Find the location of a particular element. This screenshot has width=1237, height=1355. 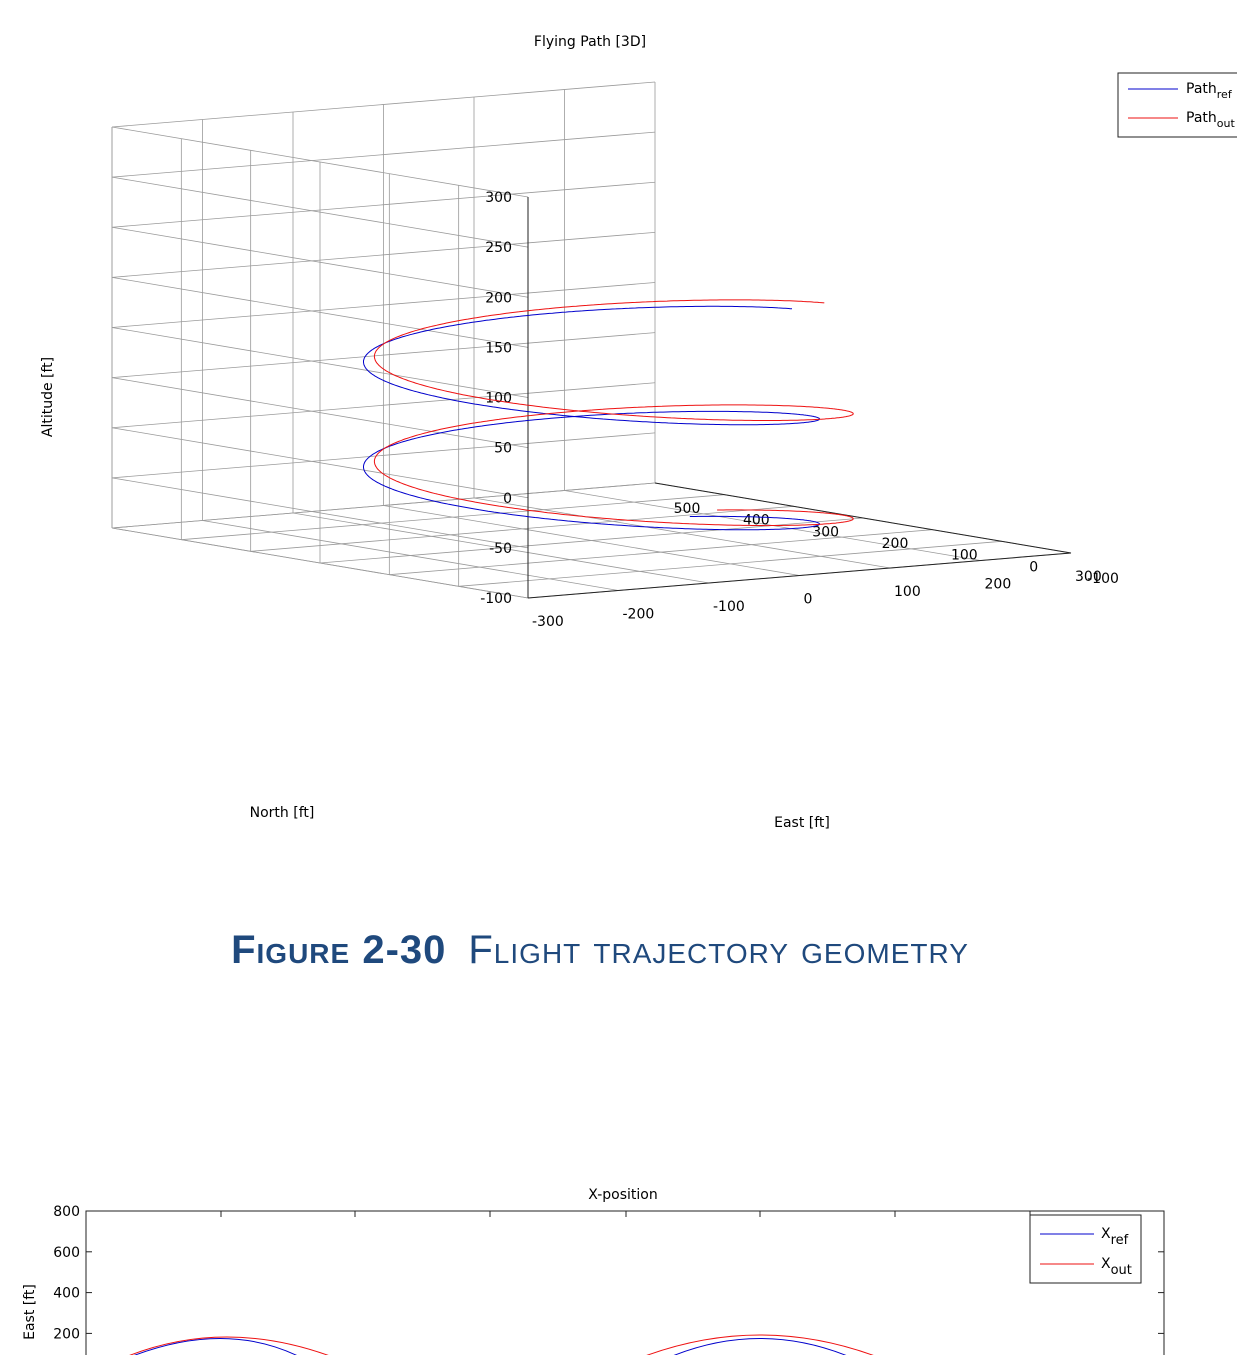

y-tick-label: 100 is located at coordinates (907, 592).